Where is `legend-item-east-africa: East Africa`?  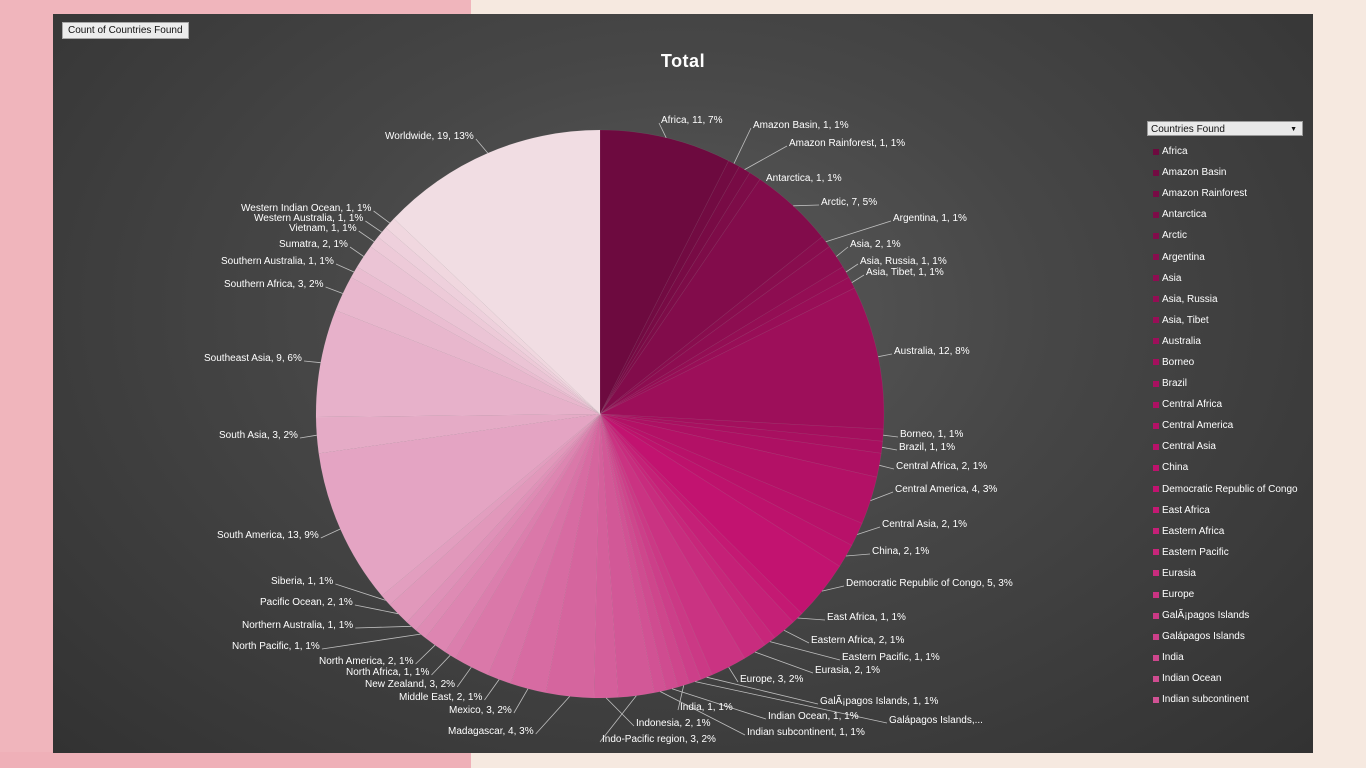 legend-item-east-africa: East Africa is located at coordinates (1233, 510).